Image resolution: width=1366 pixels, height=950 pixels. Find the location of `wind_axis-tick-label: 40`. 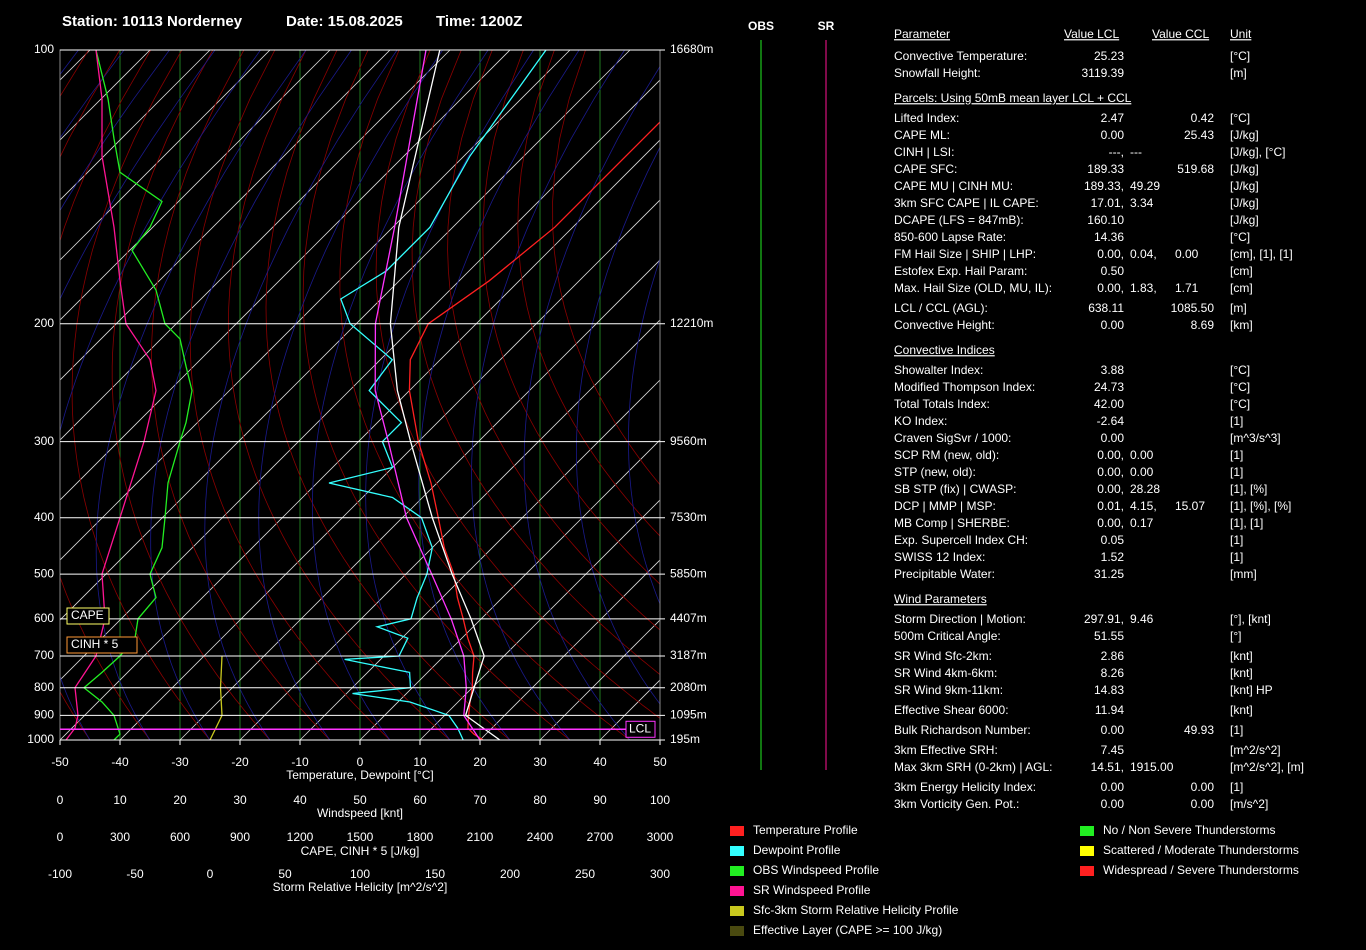

wind_axis-tick-label: 40 is located at coordinates (300, 800).